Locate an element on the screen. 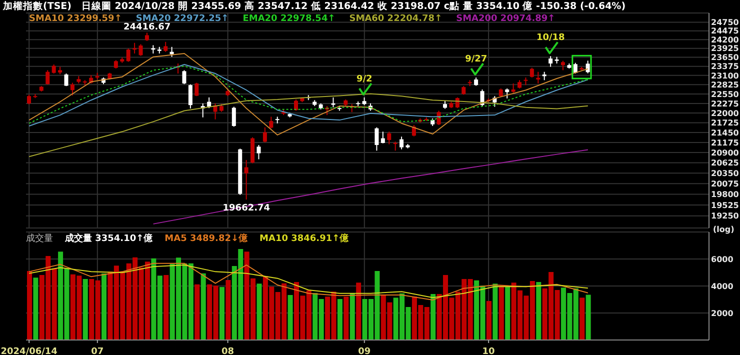 The width and height of the screenshot is (740, 355). y-tick-label: 22000 is located at coordinates (725, 113).